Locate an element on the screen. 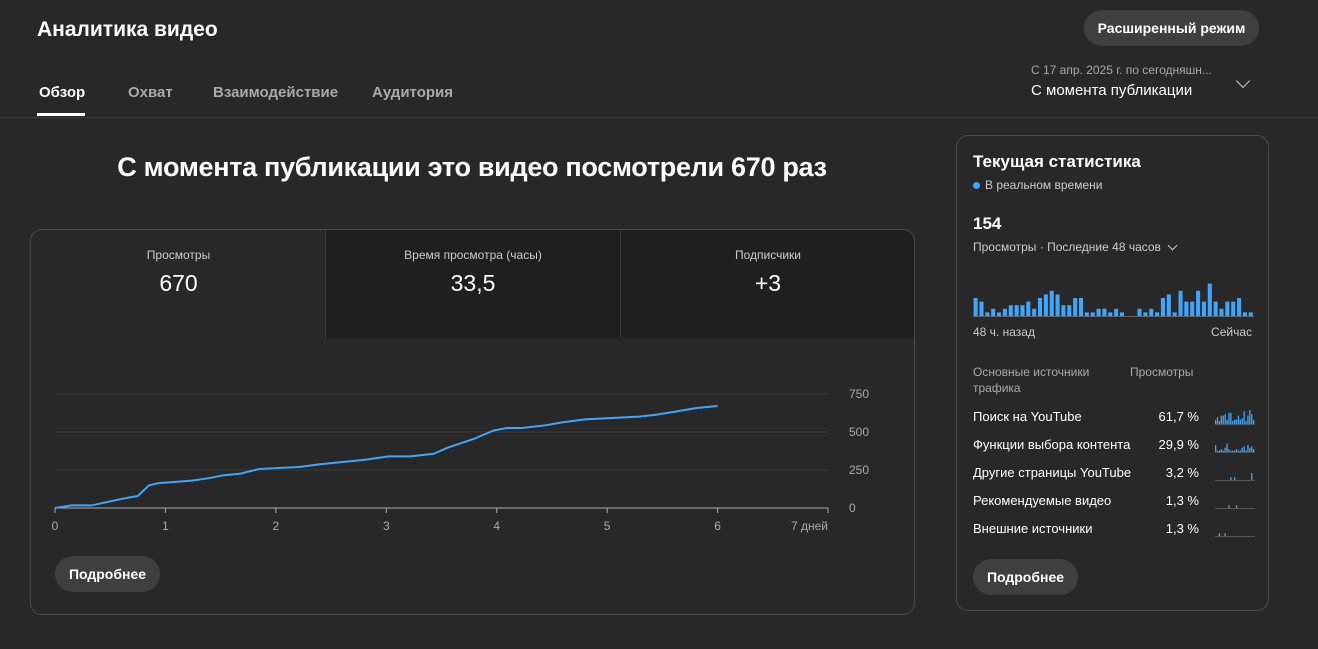 This screenshot has width=1318, height=649. metric-value: 33,5 is located at coordinates (473, 283).